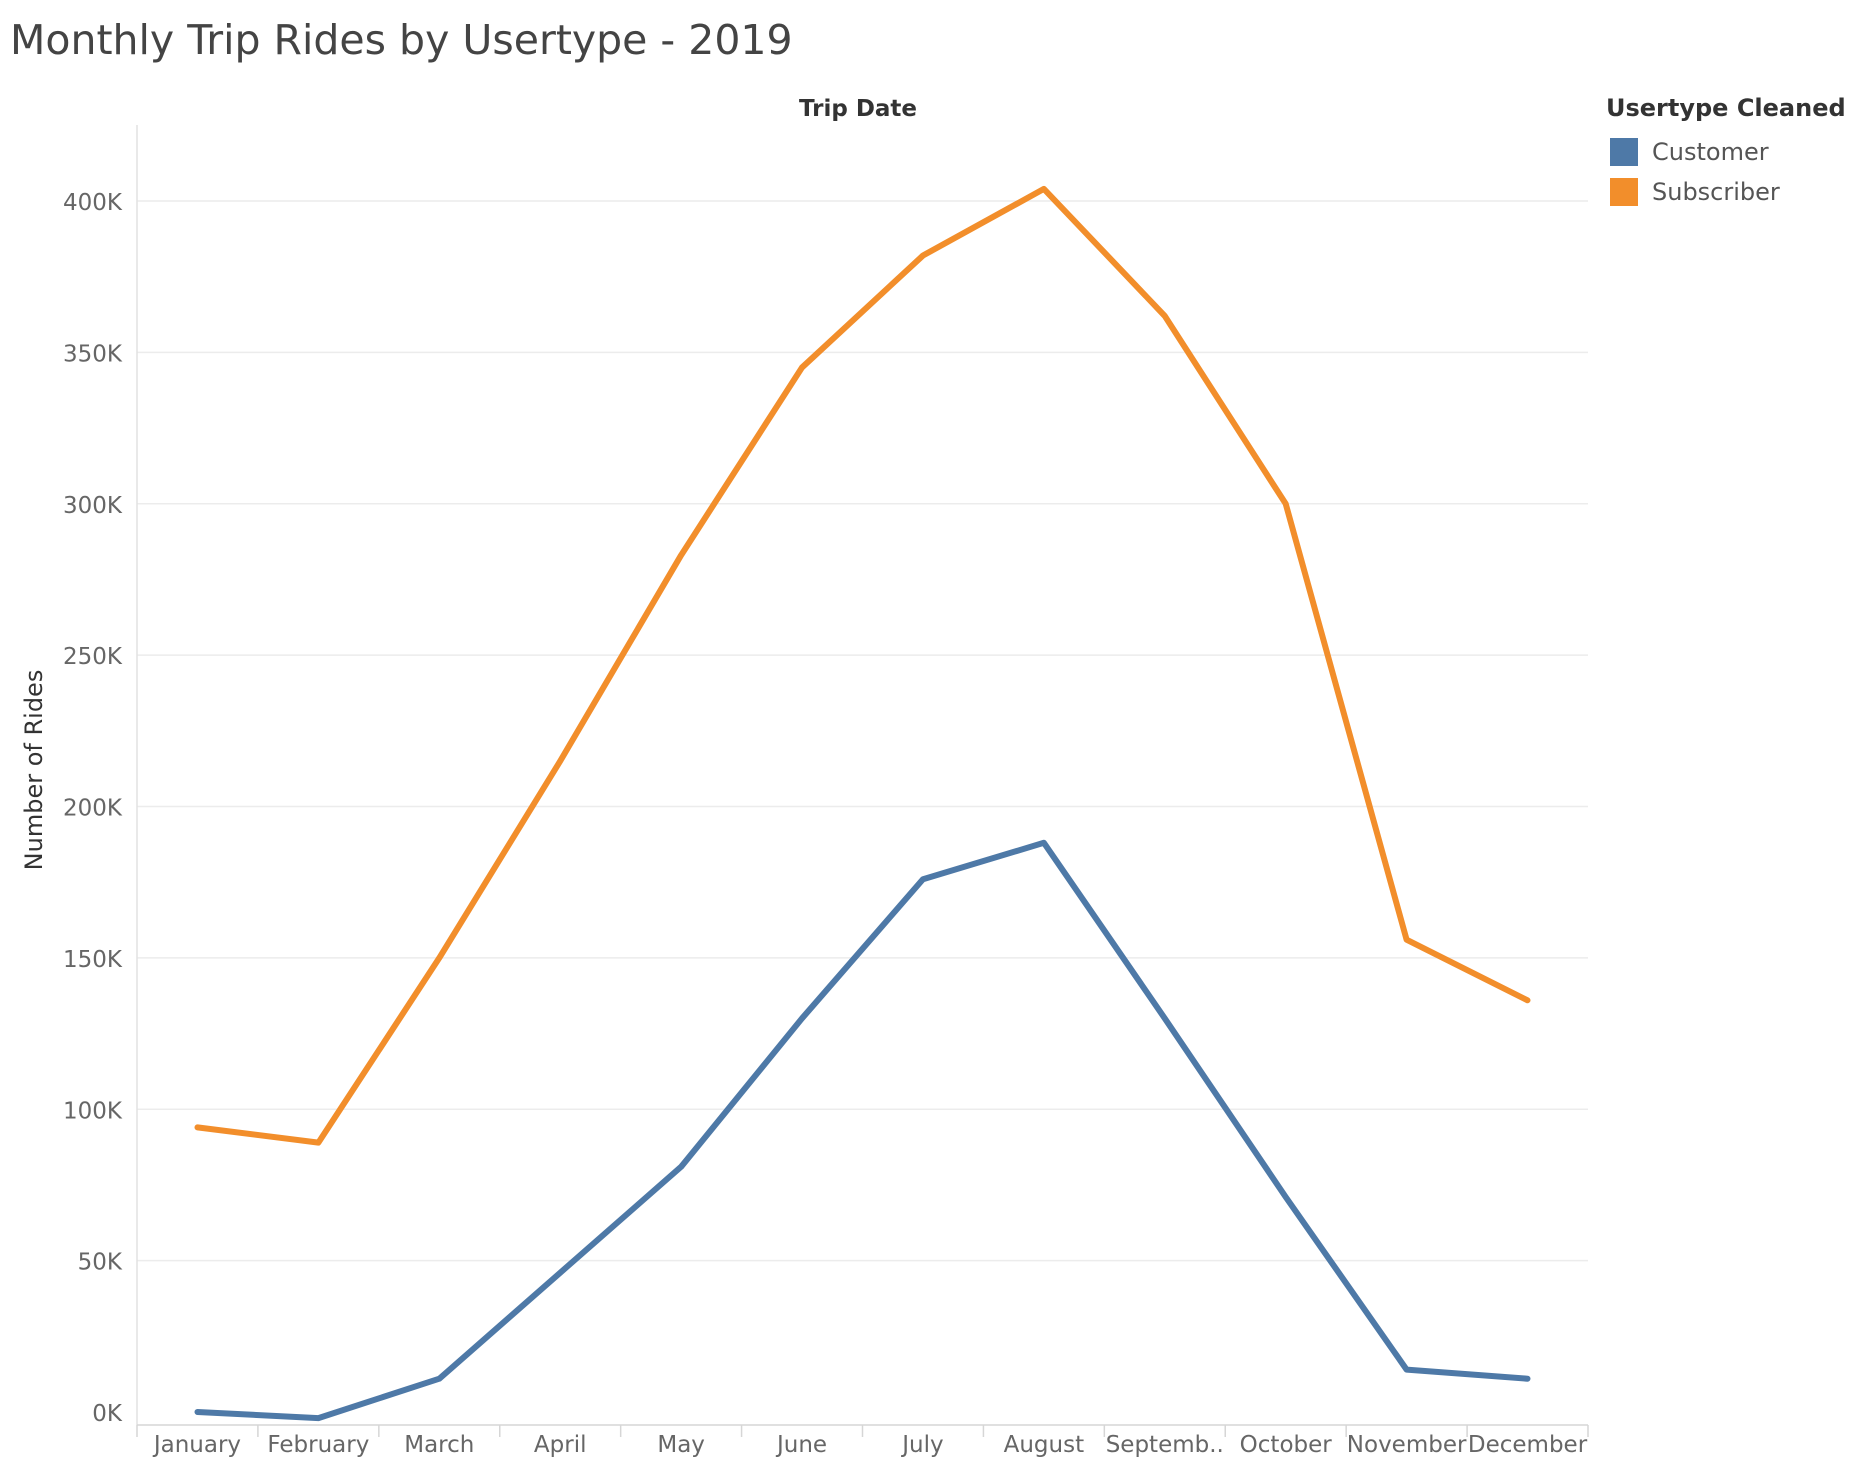 The image size is (1876, 1460). Describe the element at coordinates (801, 1445) in the screenshot. I see `x-tick-label: June` at that location.